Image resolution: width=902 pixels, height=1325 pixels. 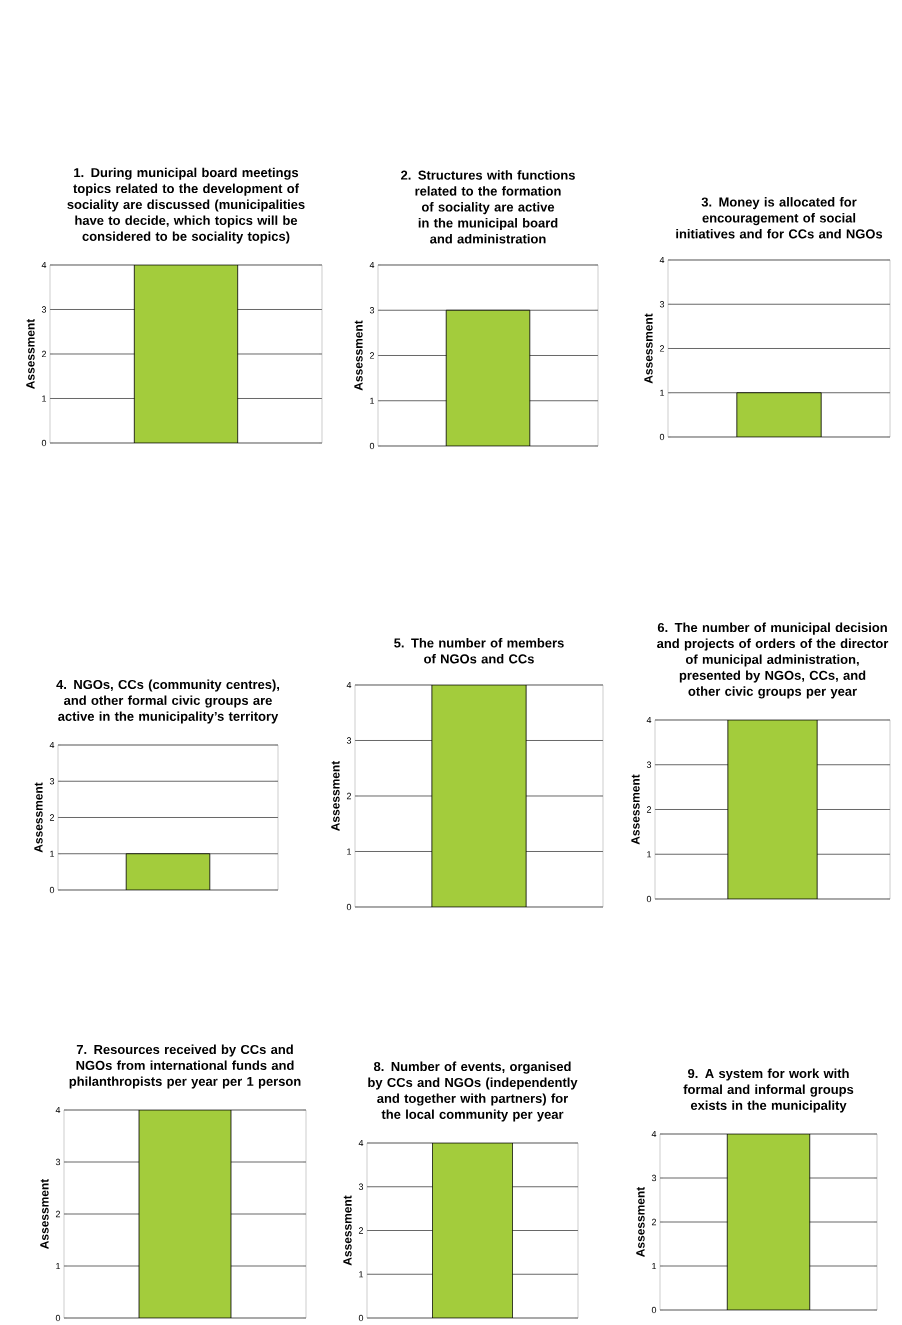 What do you see at coordinates (779, 218) in the screenshot?
I see `chart-title: 3. Money is allocated for encouragement of social initiatives and for CCs and NGOs` at bounding box center [779, 218].